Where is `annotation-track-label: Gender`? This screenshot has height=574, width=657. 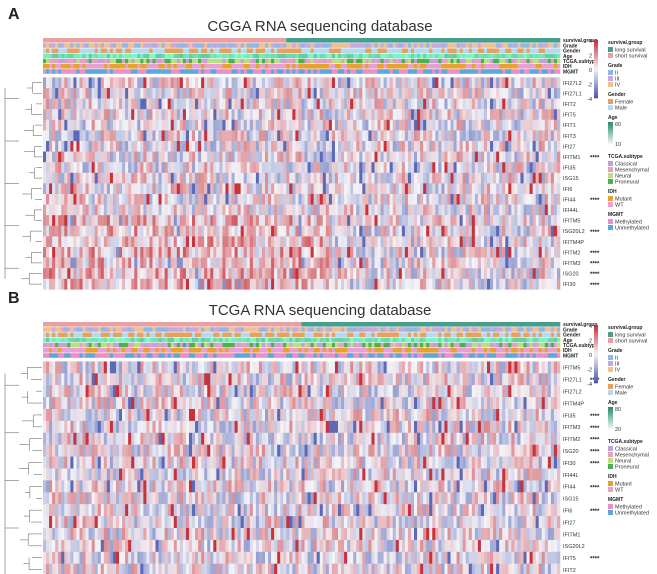
annotation-track-label: Gender is located at coordinates (572, 52).